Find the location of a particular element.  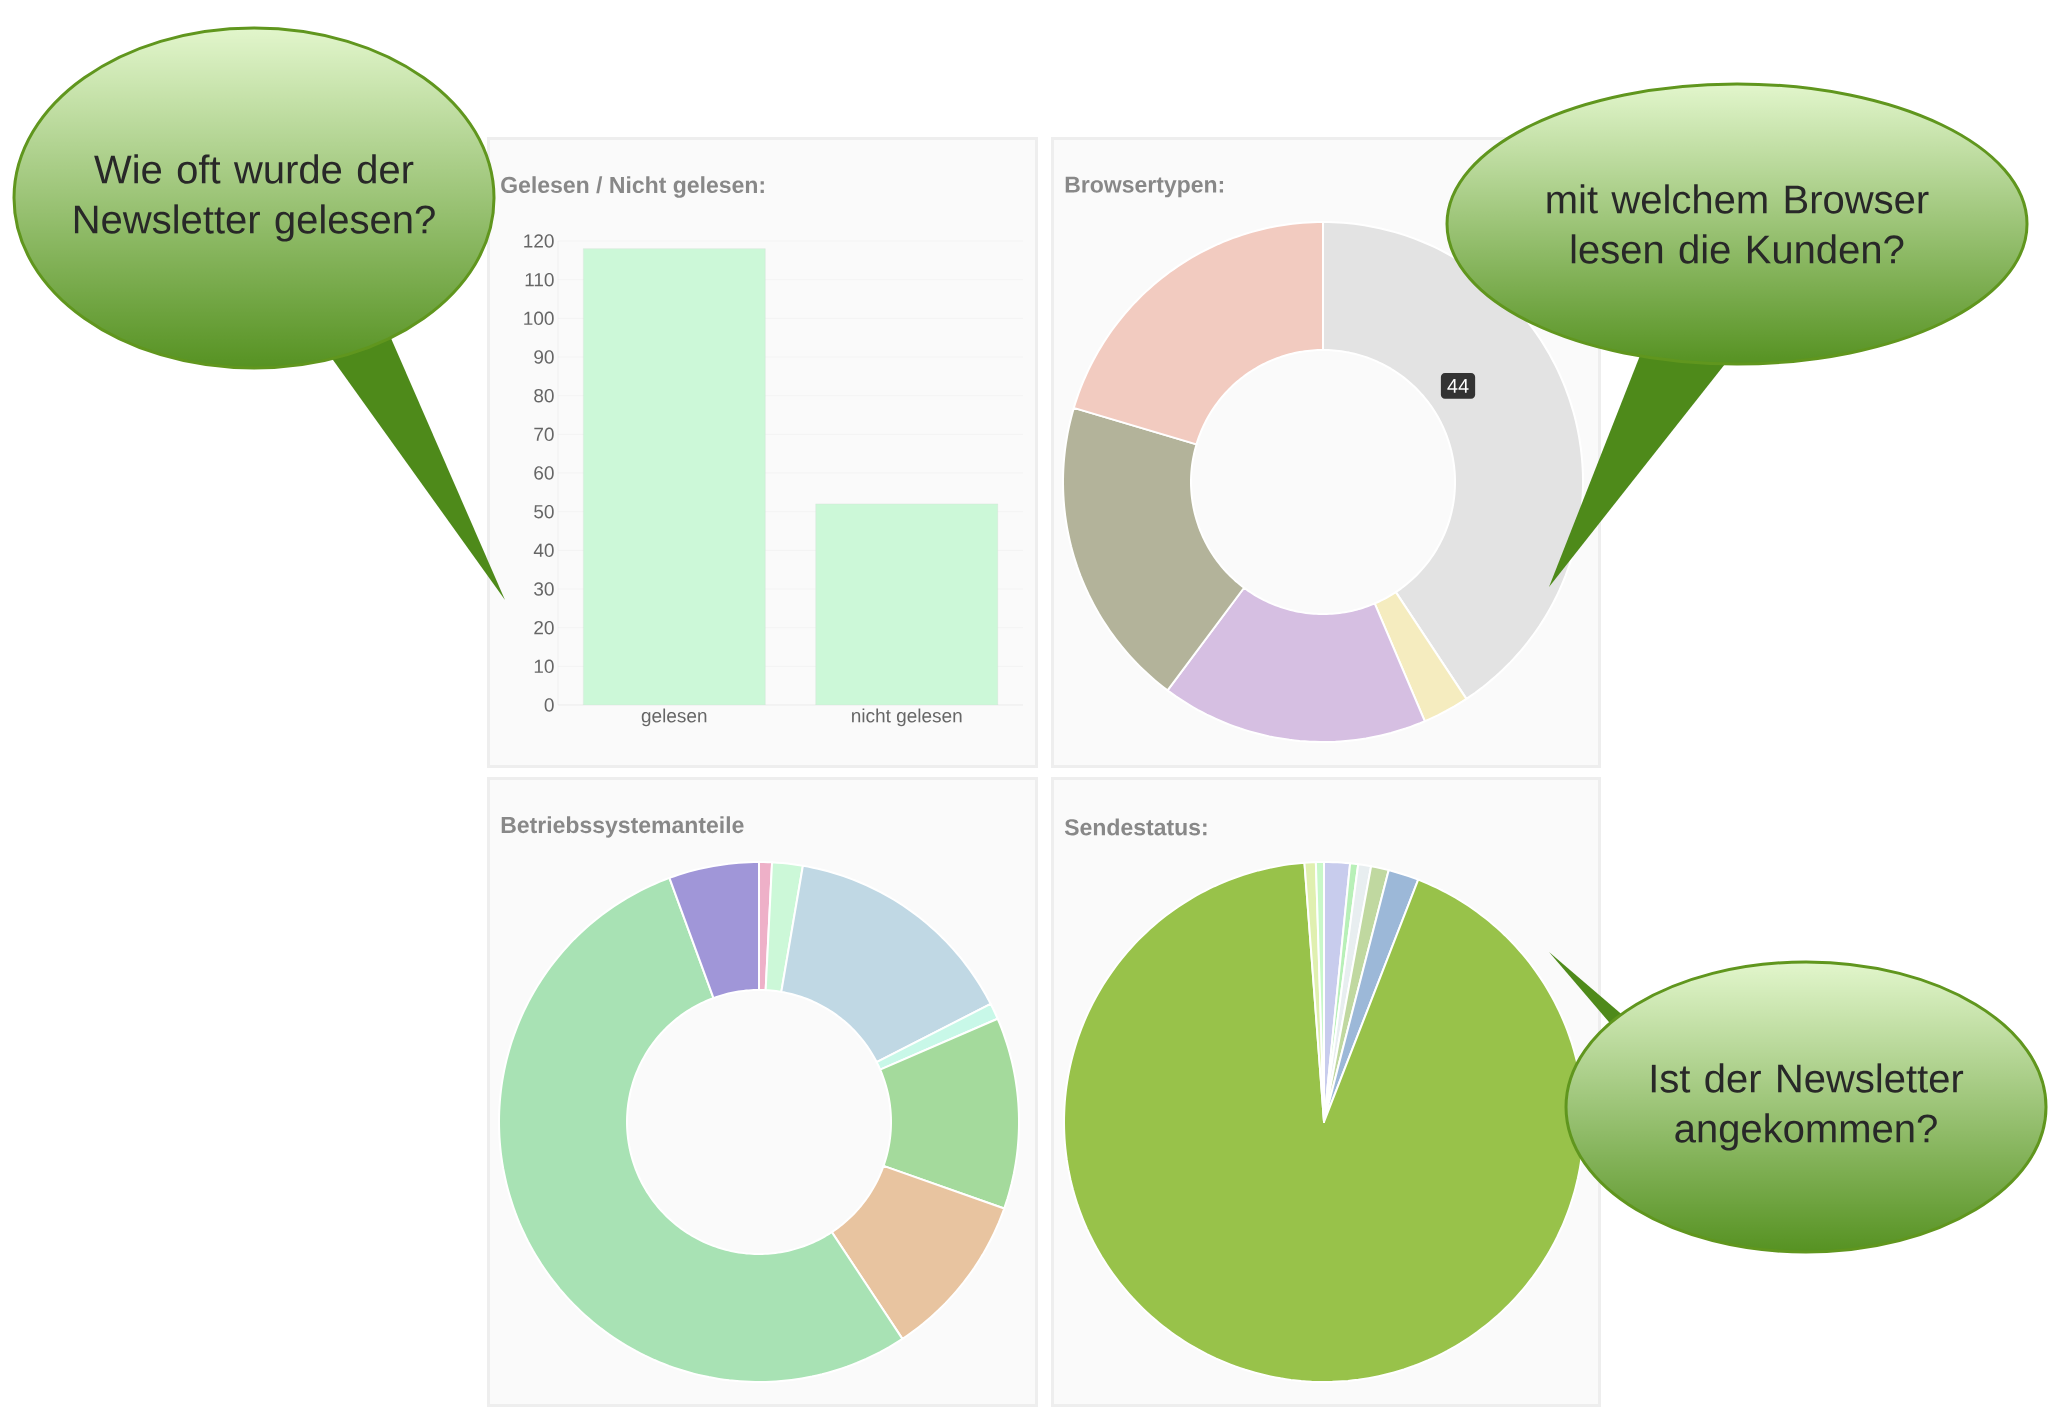

y-tick-label: 50 is located at coordinates (544, 511).